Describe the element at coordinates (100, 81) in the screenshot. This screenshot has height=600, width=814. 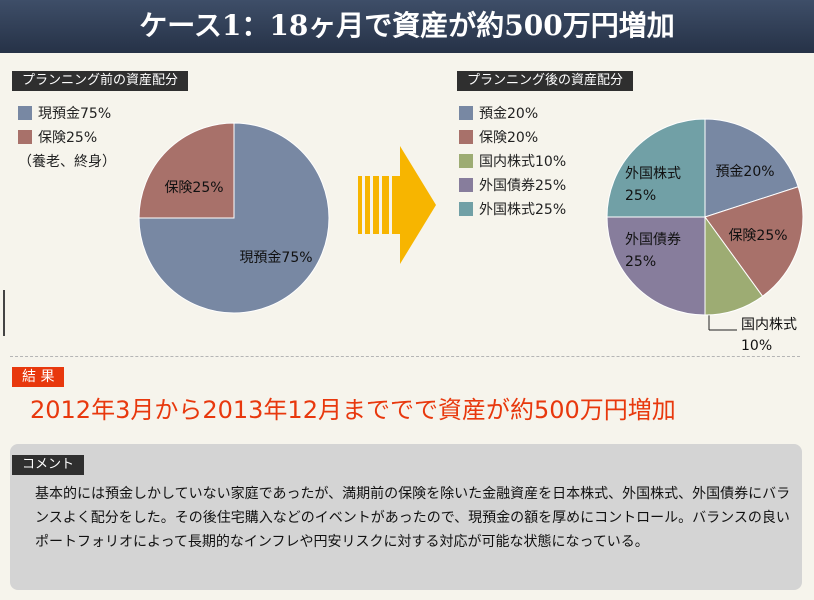
I see `before-allocation-label: プランニング前の資産配分` at that location.